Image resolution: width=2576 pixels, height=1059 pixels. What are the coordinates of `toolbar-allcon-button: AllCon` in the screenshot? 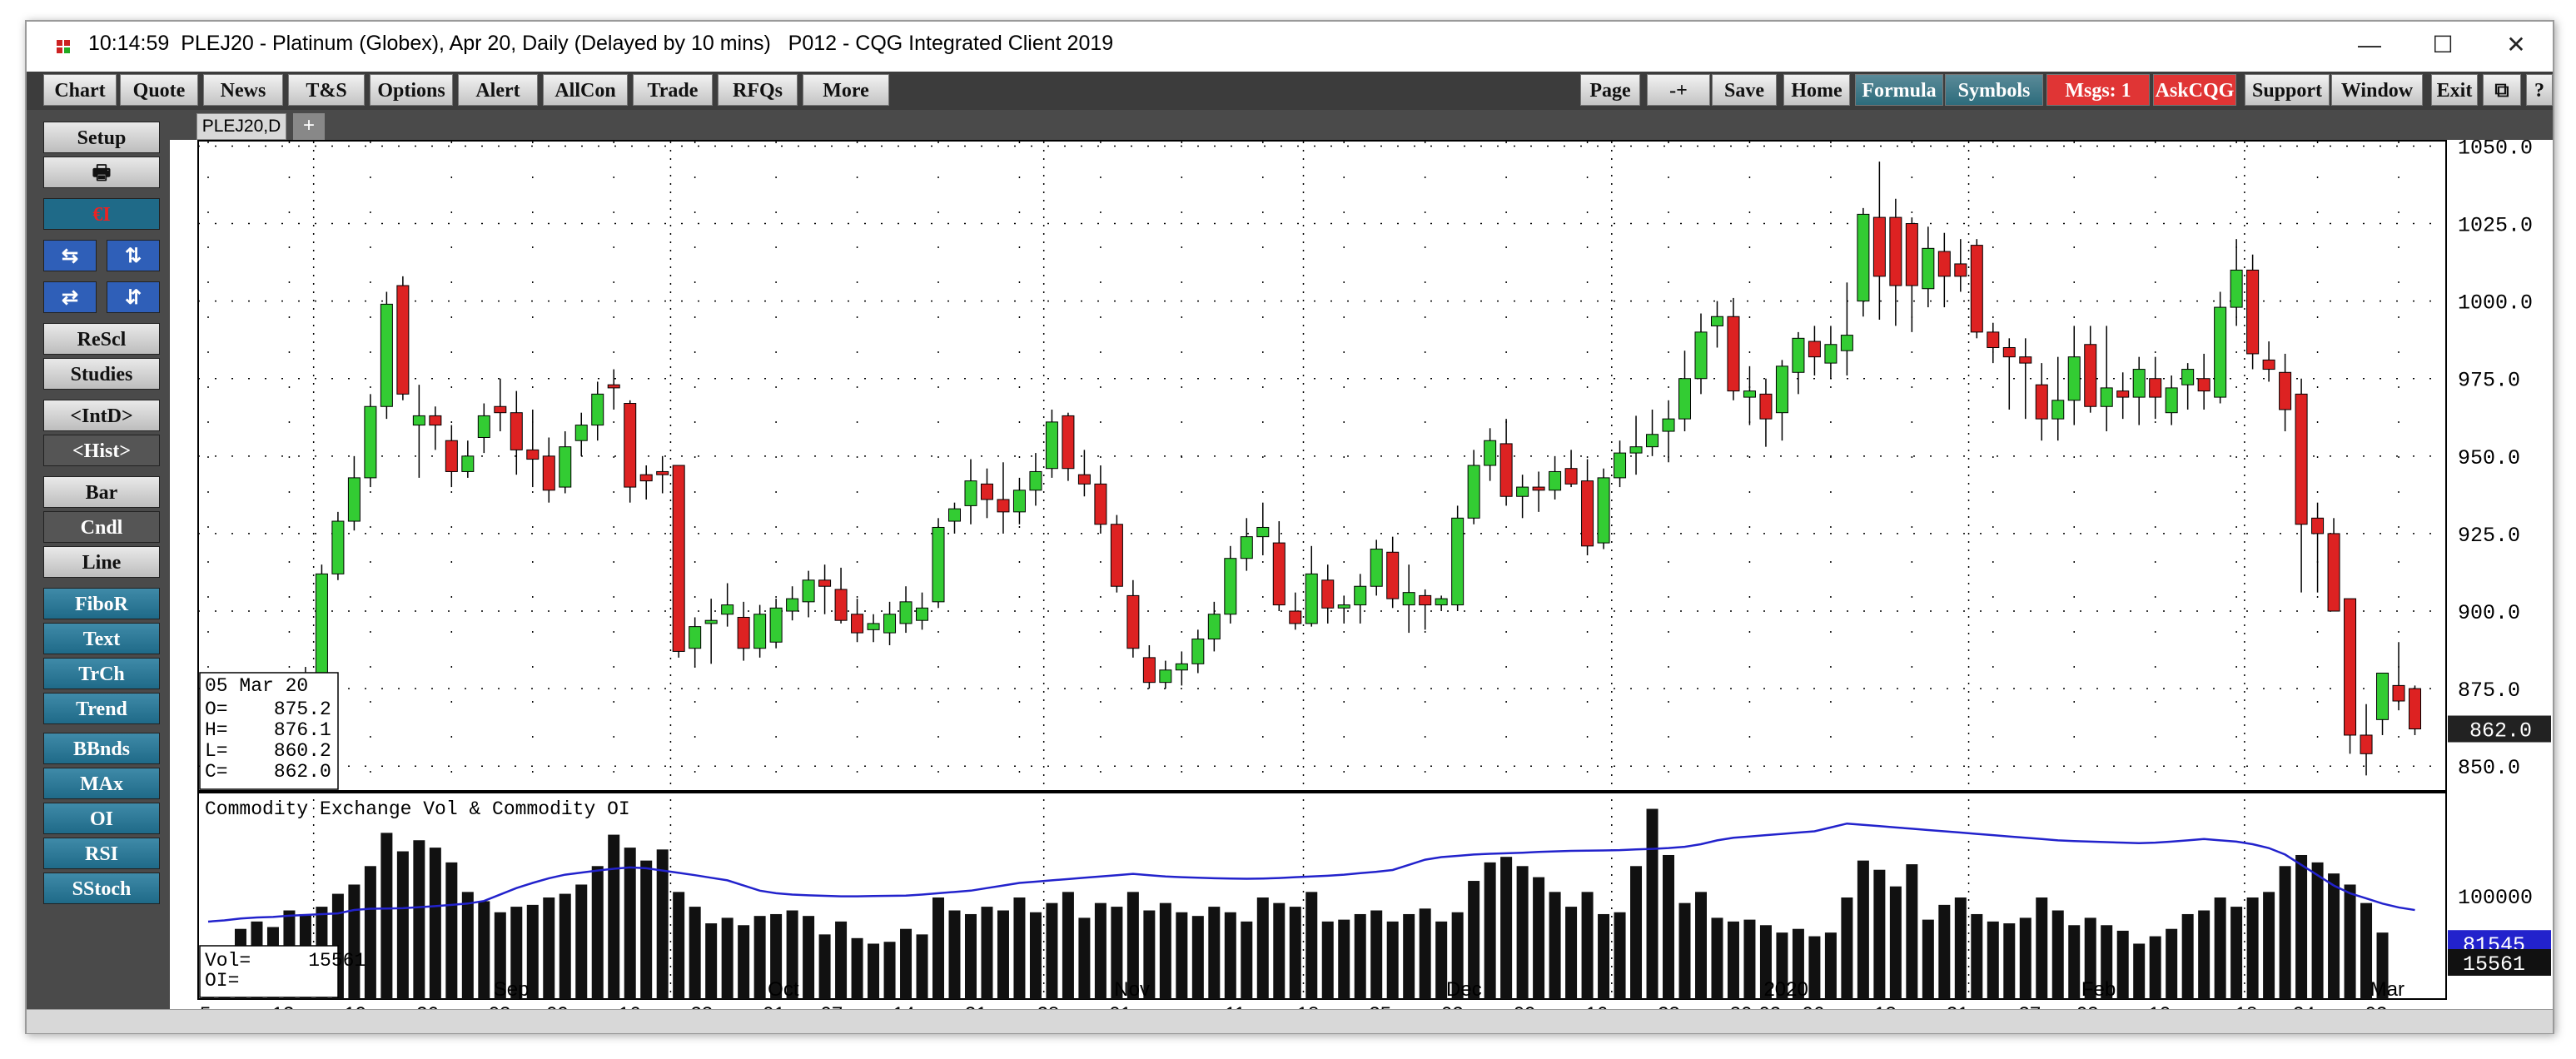 It's located at (585, 90).